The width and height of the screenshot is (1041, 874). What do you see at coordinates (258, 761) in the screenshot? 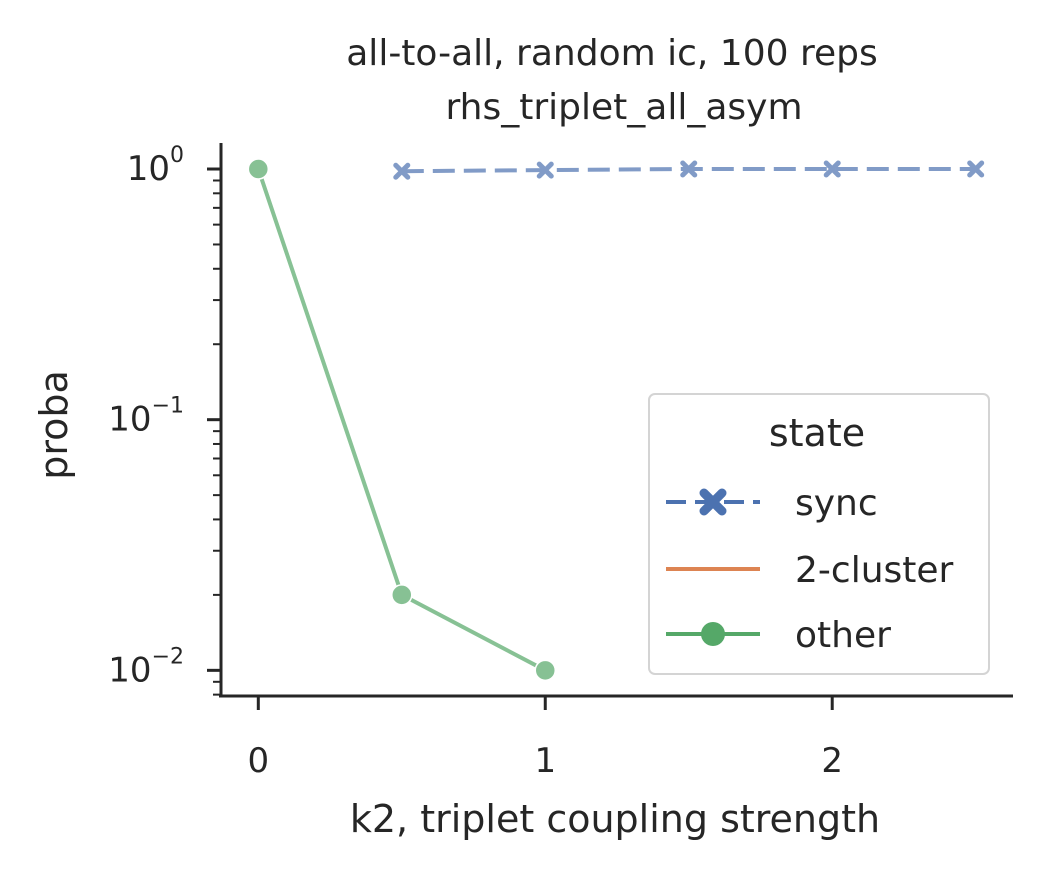
I see `x-tick-label: 0` at bounding box center [258, 761].